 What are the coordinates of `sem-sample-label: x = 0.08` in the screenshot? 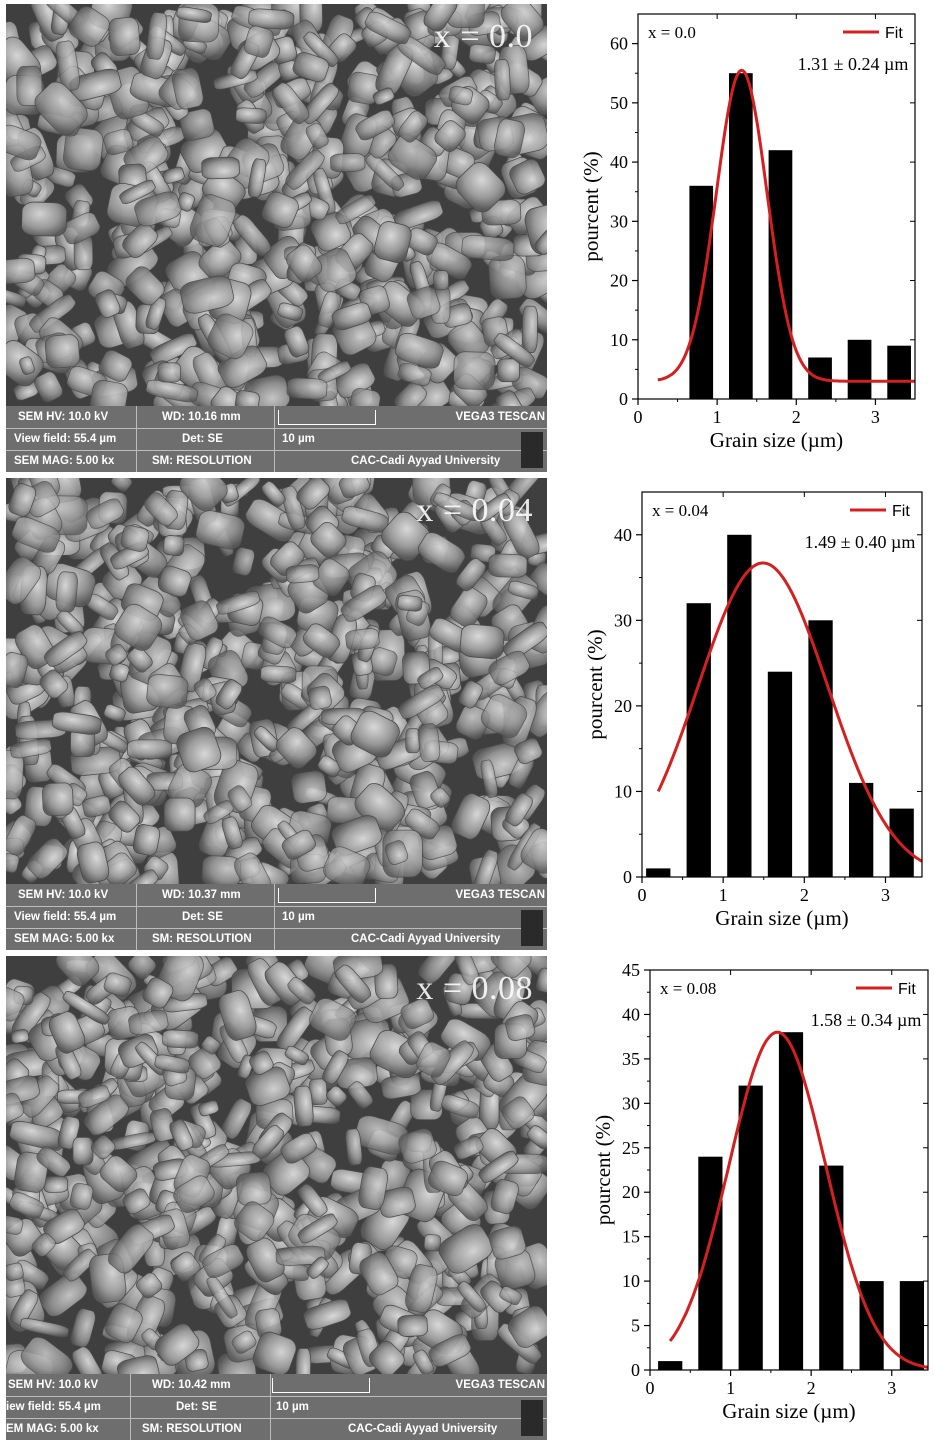 It's located at (474, 988).